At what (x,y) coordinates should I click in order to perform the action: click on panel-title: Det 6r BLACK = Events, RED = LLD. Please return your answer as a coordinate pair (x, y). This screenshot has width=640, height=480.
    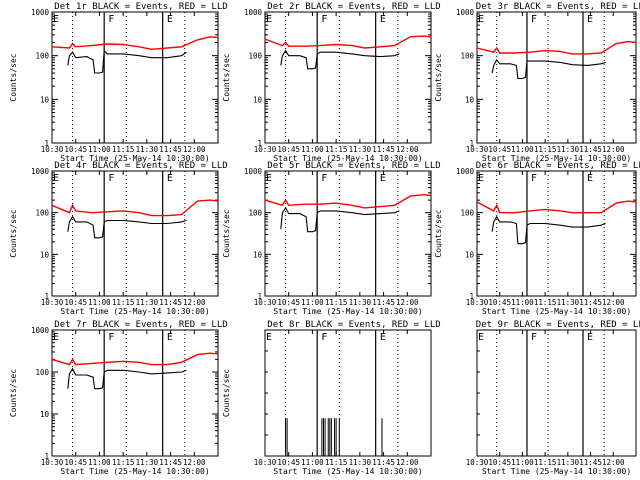
    Looking at the image, I should click on (558, 166).